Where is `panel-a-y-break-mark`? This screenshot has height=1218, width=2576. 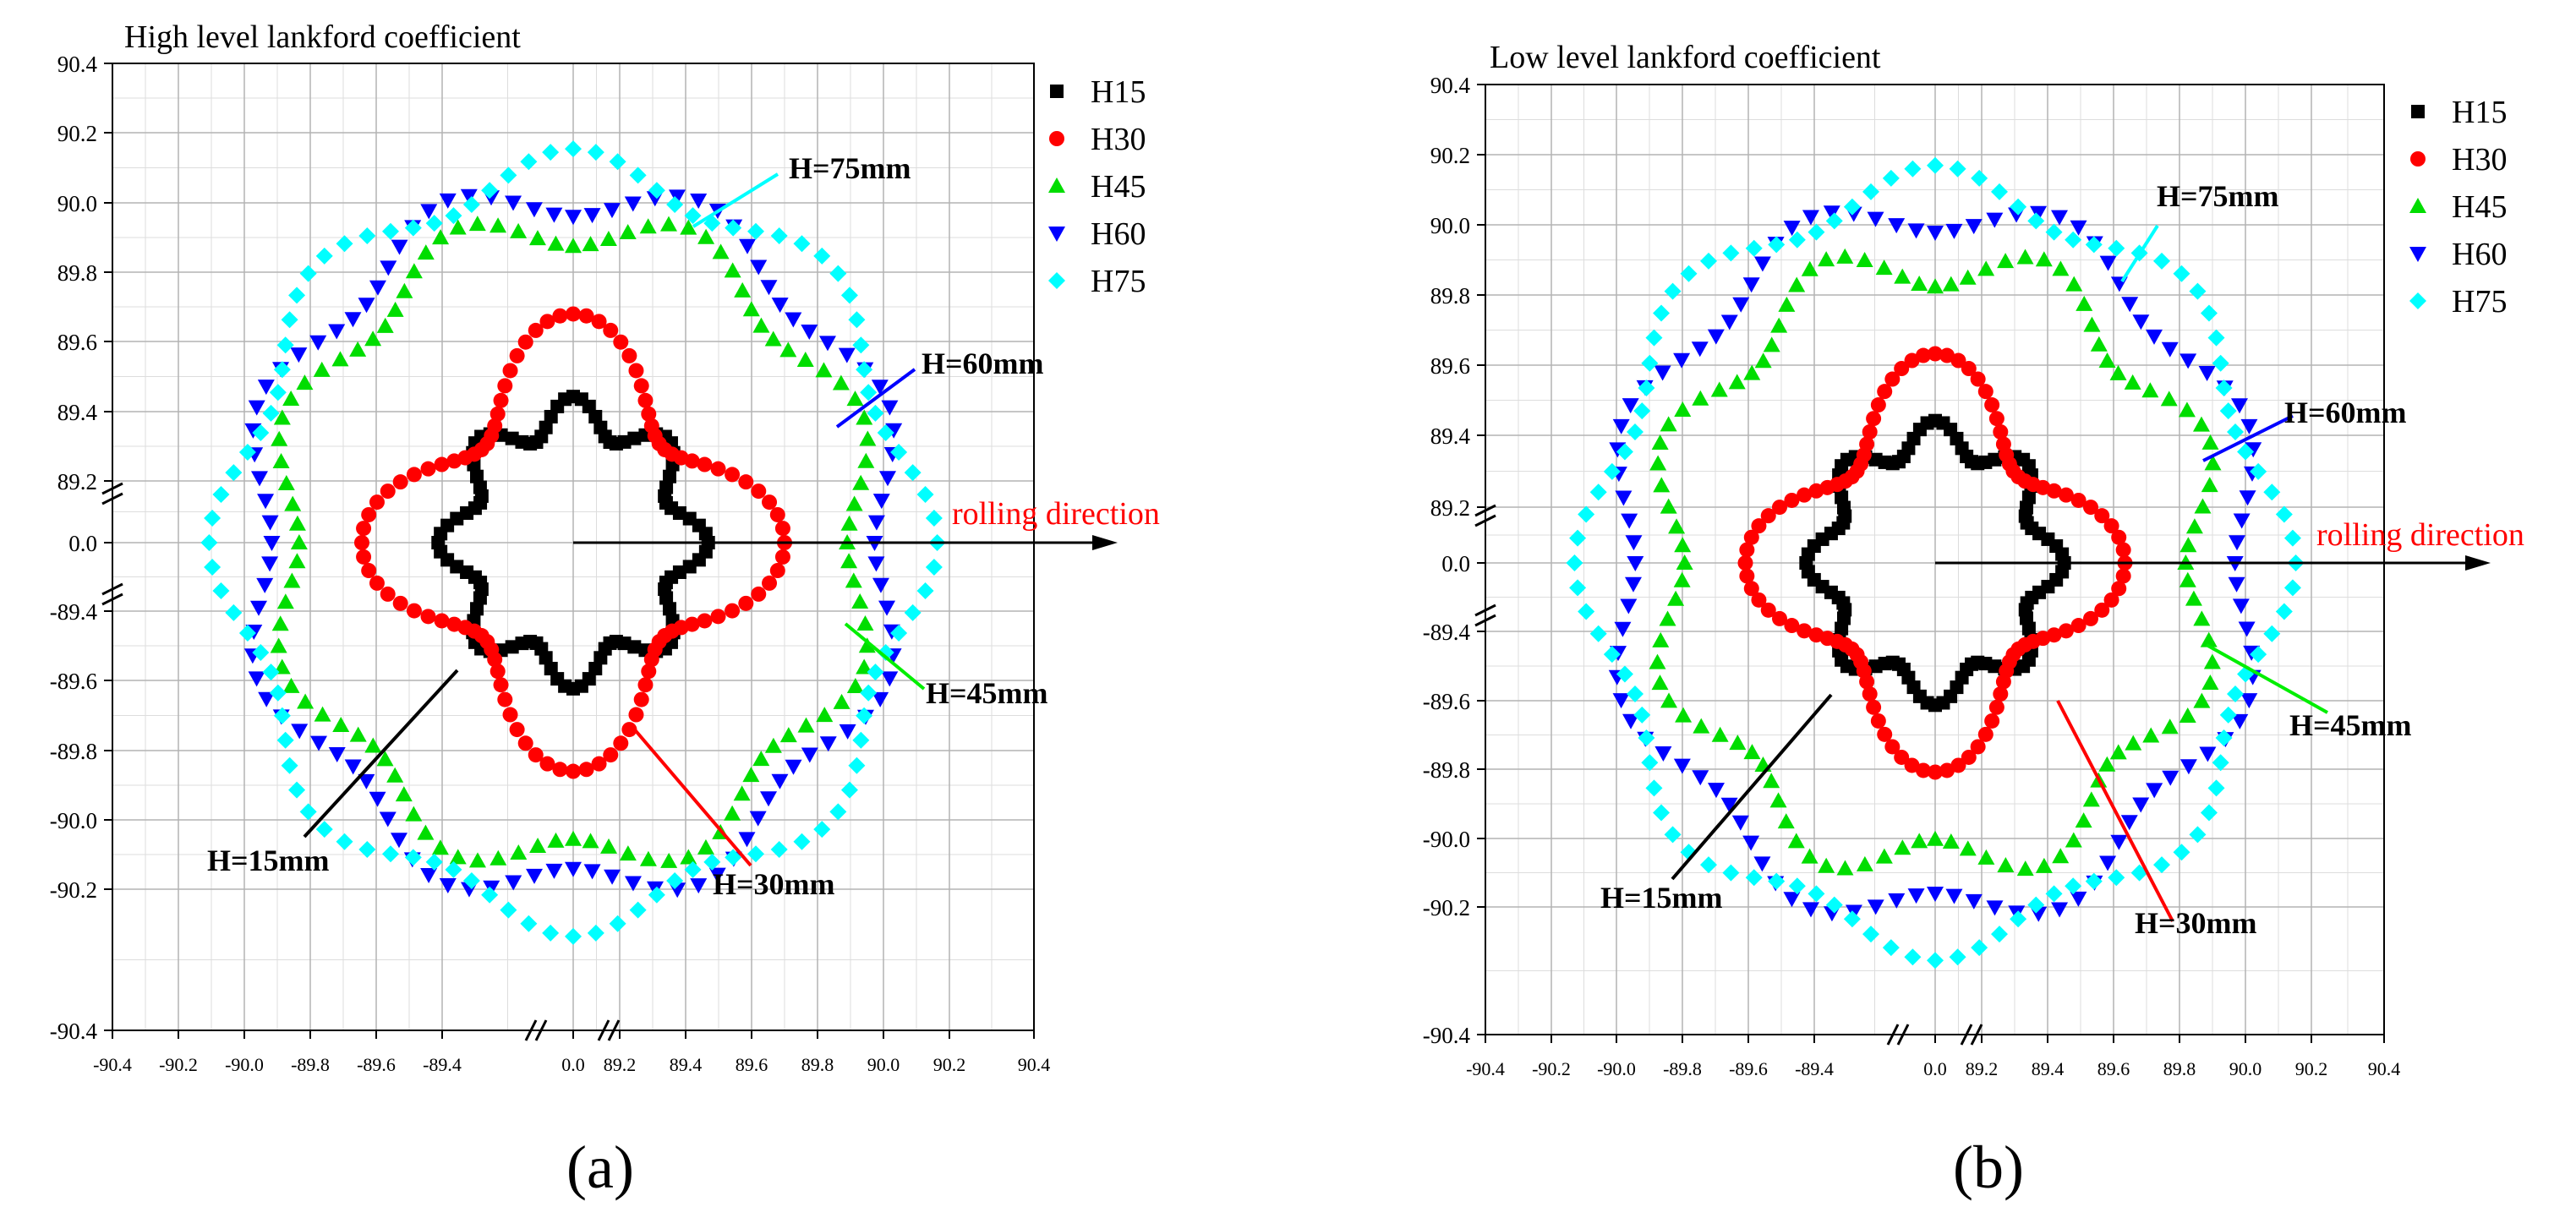 panel-a-y-break-mark is located at coordinates (112, 599).